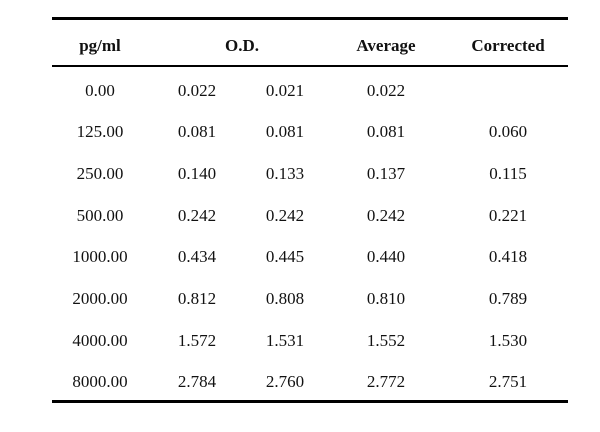 This screenshot has width=600, height=432. Describe the element at coordinates (310, 176) in the screenshot. I see `table-row: 250.00 0.140 0.133 0.137 0.115` at that location.